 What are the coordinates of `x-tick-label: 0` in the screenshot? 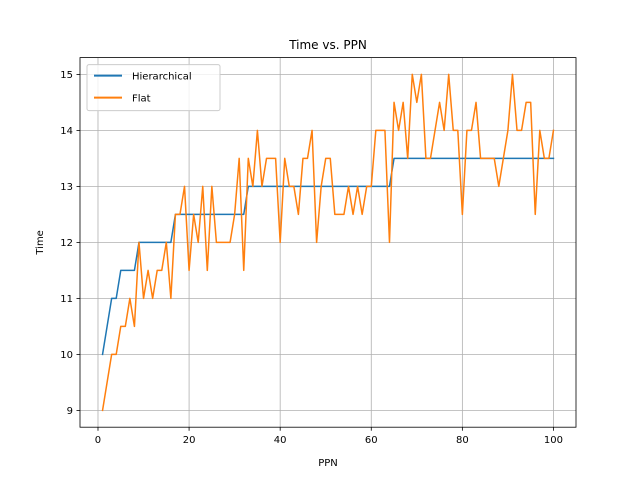 It's located at (98, 440).